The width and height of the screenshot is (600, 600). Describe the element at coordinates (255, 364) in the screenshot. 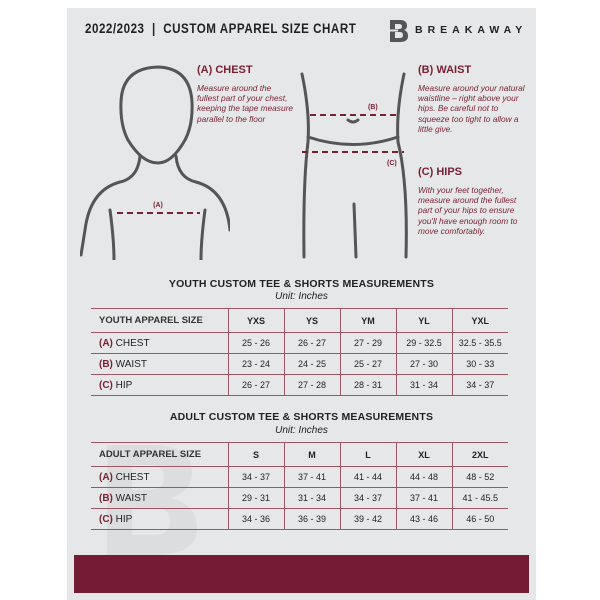

I see `table-cell: 23 - 24` at that location.